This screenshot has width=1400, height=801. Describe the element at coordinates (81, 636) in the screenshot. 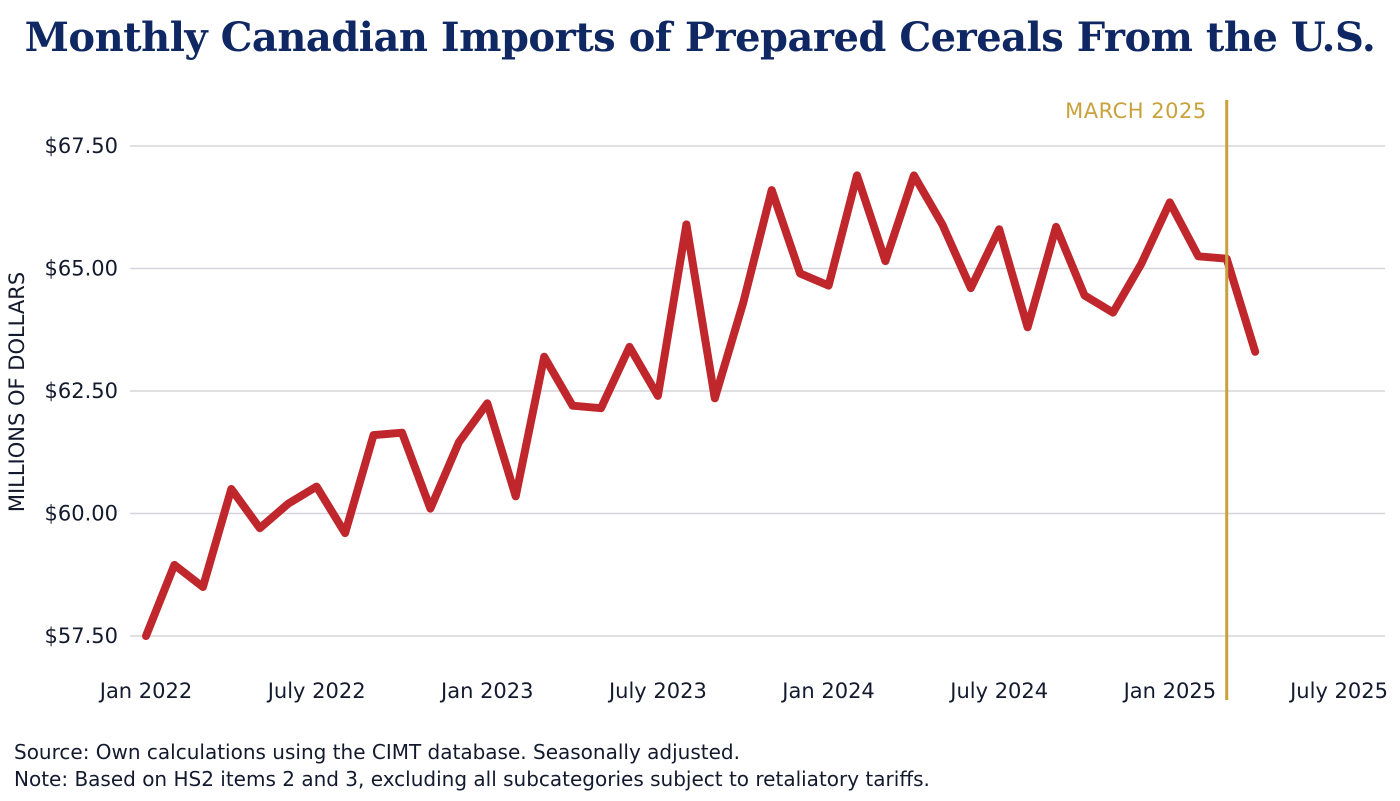

I see `y-tick-label: $57.50` at that location.